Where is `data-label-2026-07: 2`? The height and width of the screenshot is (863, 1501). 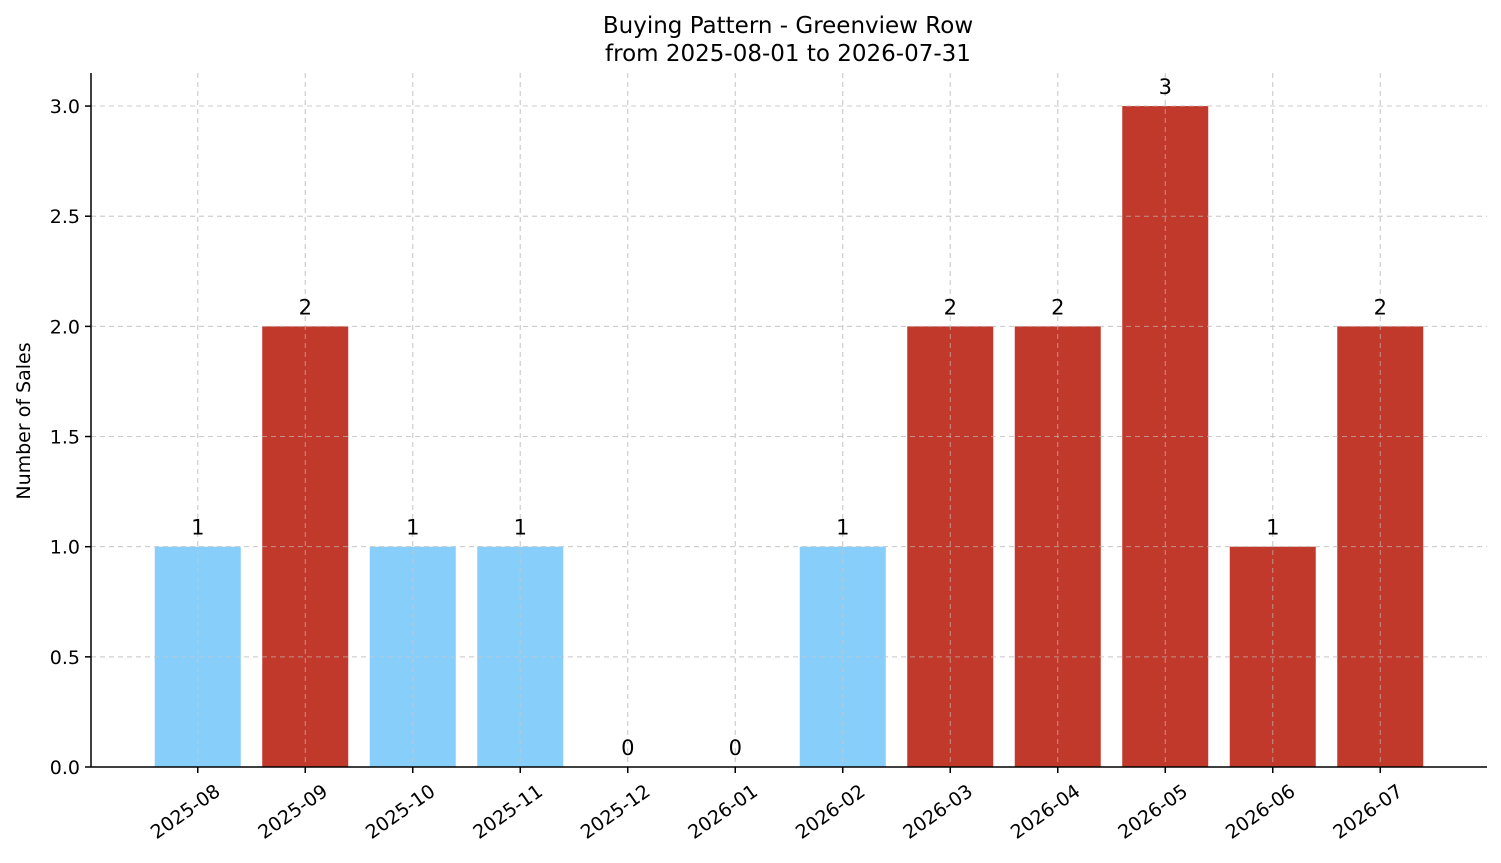 data-label-2026-07: 2 is located at coordinates (1380, 307).